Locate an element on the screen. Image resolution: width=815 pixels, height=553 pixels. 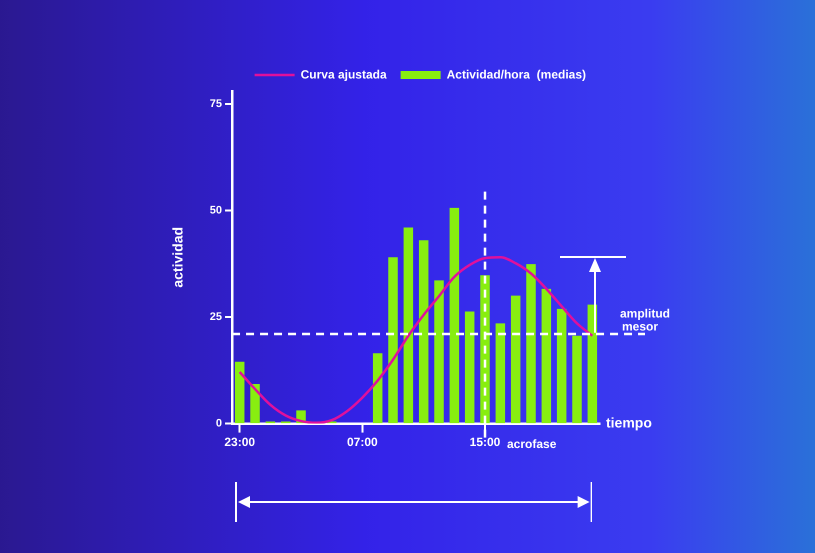
legend-label: Curva ajustada is located at coordinates (343, 74).